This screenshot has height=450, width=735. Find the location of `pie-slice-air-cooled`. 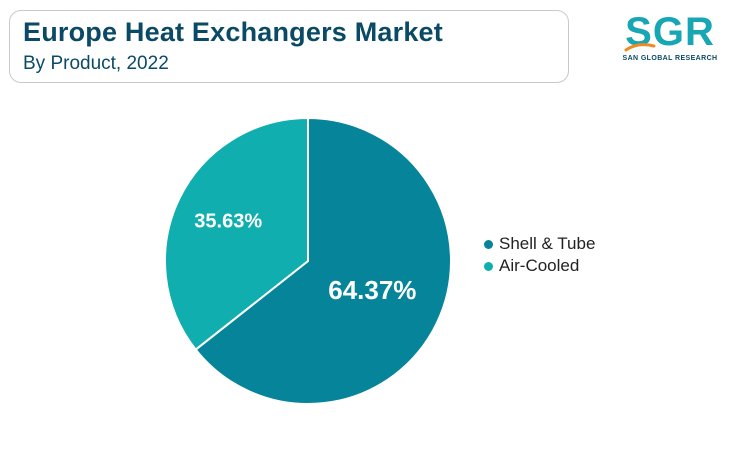

pie-slice-air-cooled is located at coordinates (236, 233).